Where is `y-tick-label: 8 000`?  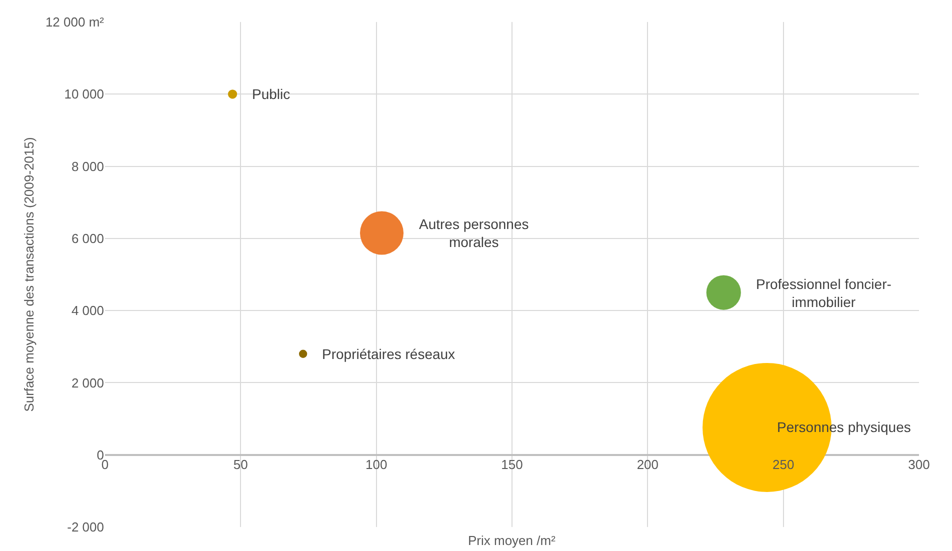 y-tick-label: 8 000 is located at coordinates (87, 166).